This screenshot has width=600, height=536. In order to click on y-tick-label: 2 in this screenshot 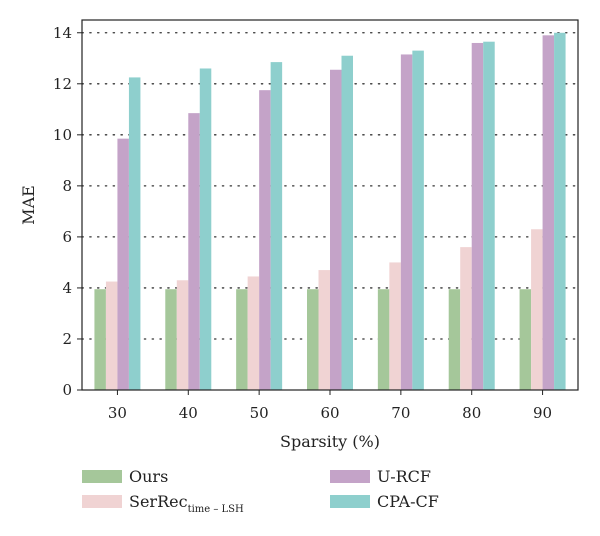, I will do `click(67, 339)`.